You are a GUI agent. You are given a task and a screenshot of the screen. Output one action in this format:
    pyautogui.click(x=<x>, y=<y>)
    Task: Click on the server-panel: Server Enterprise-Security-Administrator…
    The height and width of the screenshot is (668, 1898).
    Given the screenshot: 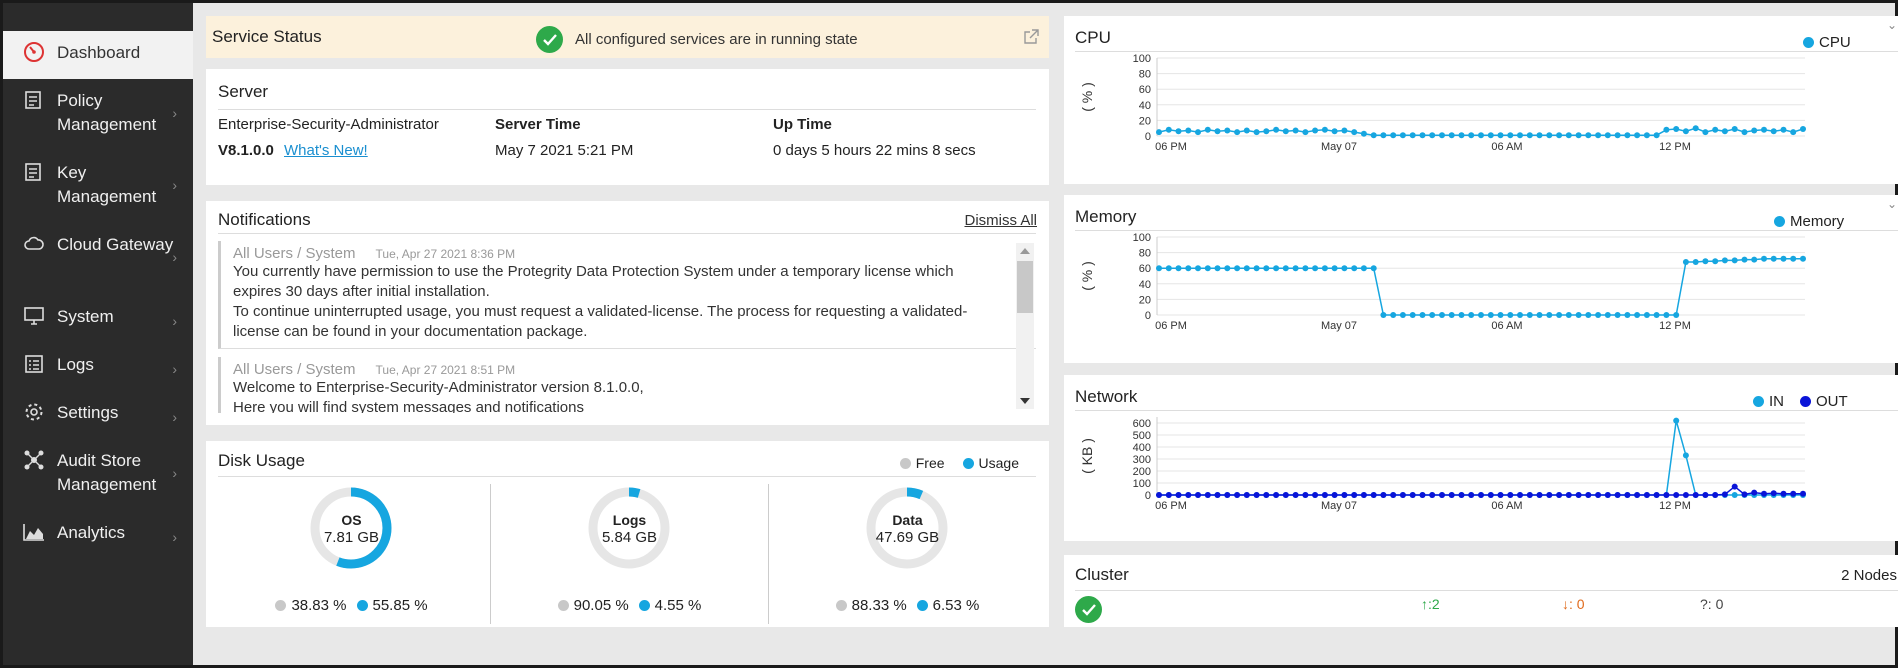 What is the action you would take?
    pyautogui.click(x=627, y=127)
    